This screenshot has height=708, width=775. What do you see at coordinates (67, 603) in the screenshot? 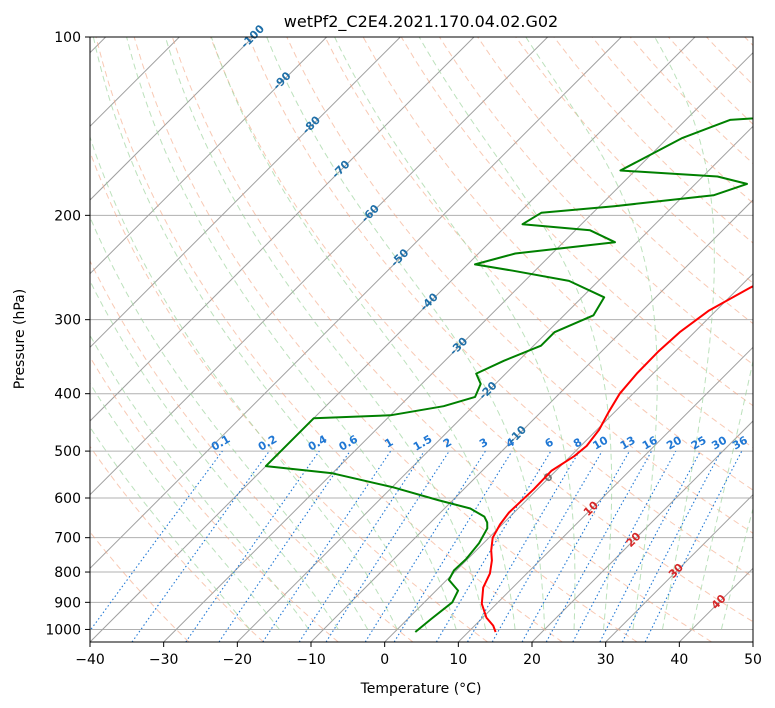
I see `y-tick-label: 900` at bounding box center [67, 603].